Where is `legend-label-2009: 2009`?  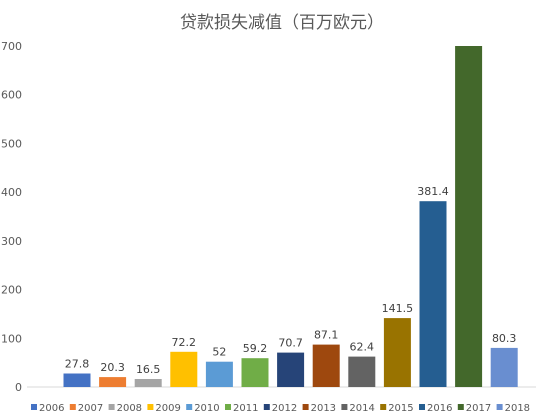 legend-label-2009: 2009 is located at coordinates (167, 408).